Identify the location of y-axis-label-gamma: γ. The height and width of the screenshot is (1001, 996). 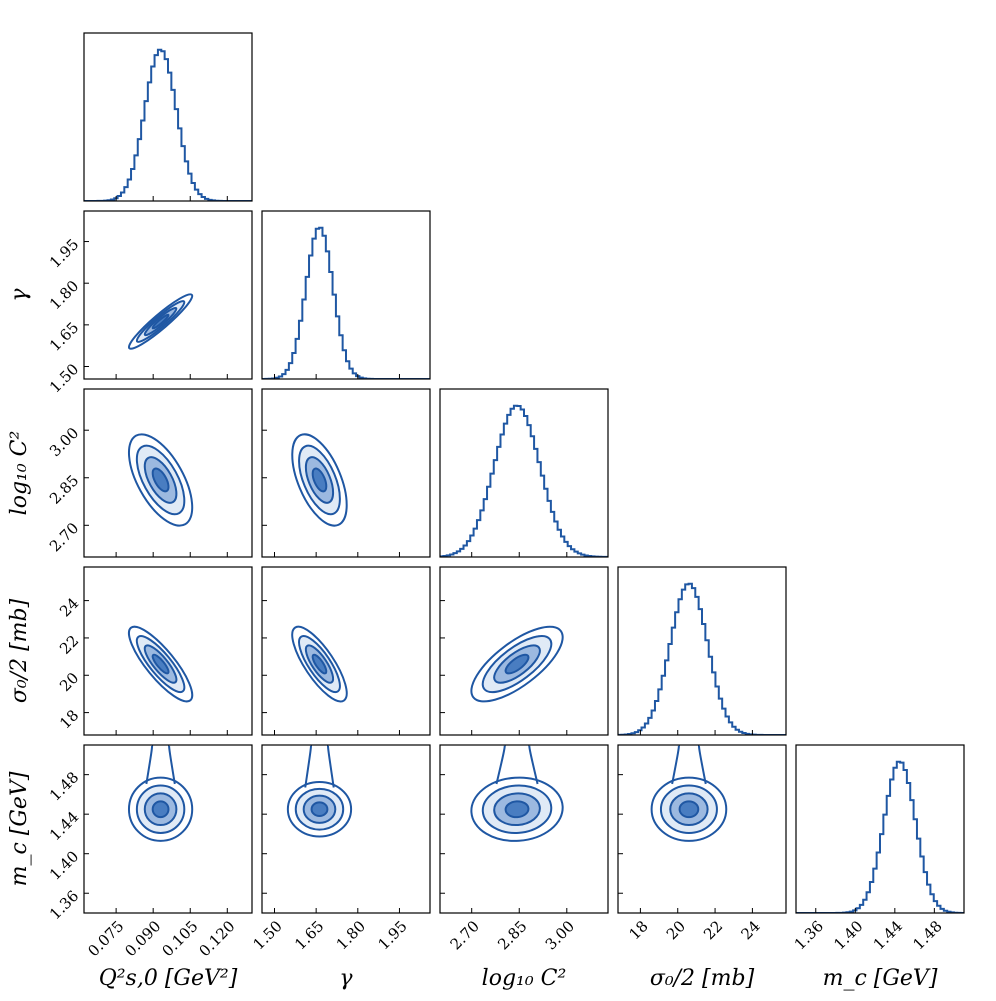
(19, 295).